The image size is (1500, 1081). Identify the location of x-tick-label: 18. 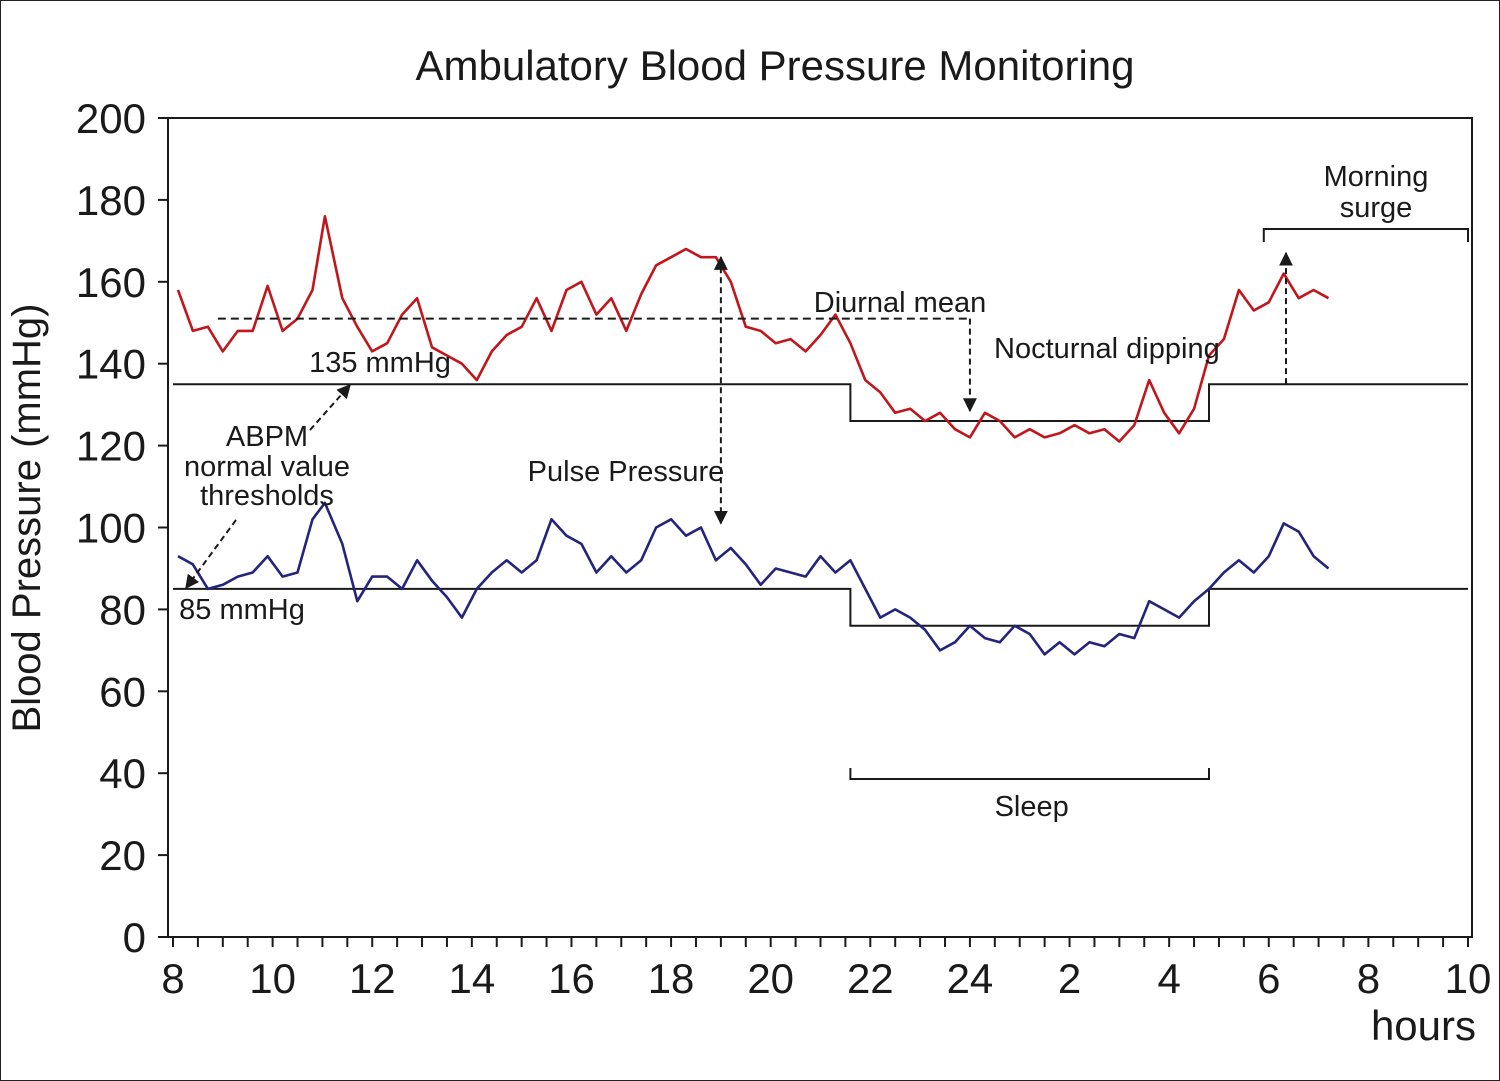
(671, 978).